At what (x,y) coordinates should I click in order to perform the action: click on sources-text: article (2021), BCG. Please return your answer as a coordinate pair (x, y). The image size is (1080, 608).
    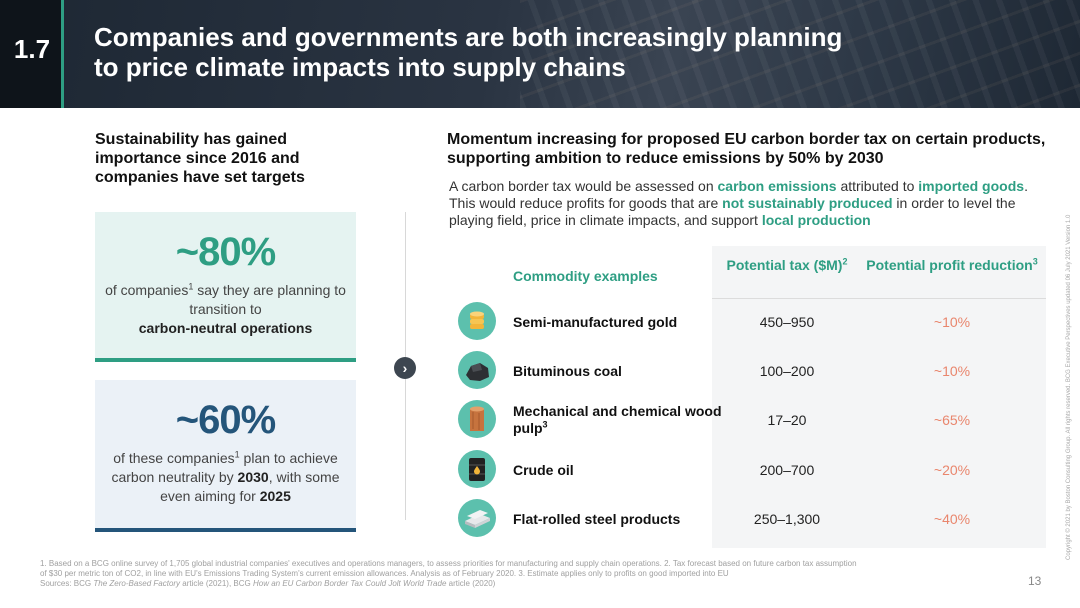
    Looking at the image, I should click on (216, 583).